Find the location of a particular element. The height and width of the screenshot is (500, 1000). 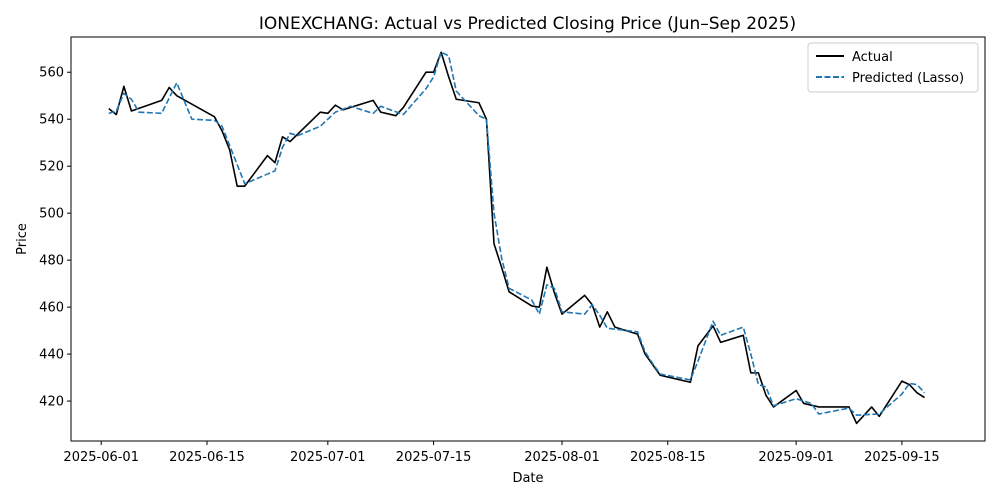

x-tick-label: 2025-06-01 is located at coordinates (101, 457).